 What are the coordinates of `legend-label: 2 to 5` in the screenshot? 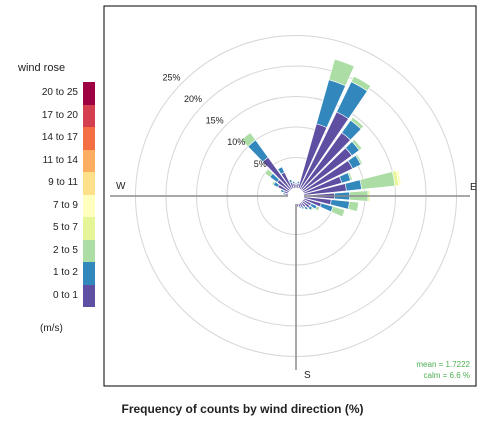 It's located at (65, 250).